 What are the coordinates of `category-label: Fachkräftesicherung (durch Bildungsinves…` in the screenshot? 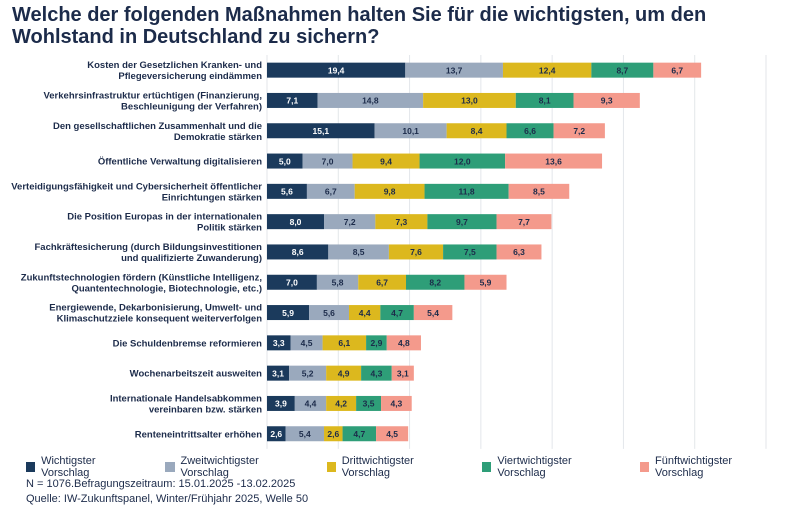 It's located at (148, 247).